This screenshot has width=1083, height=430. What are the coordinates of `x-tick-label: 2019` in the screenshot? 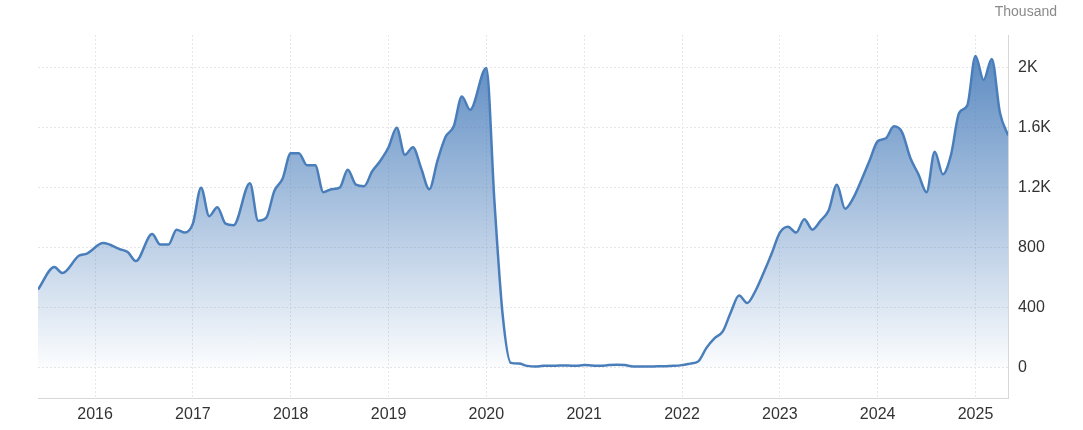 It's located at (388, 413).